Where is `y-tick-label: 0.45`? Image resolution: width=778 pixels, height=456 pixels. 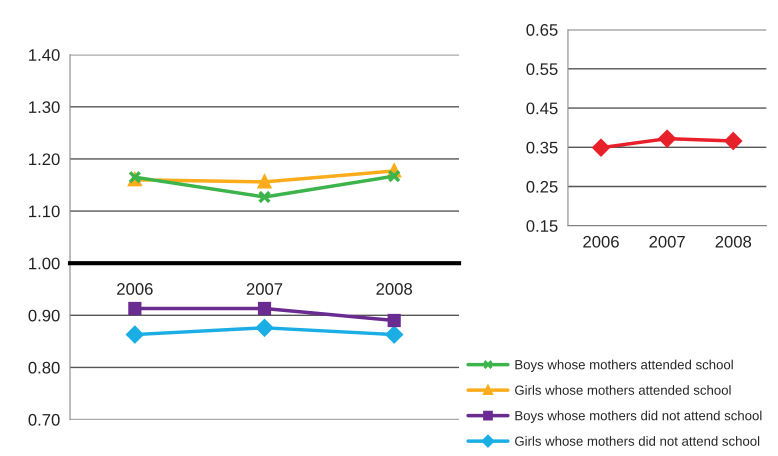 y-tick-label: 0.45 is located at coordinates (542, 108).